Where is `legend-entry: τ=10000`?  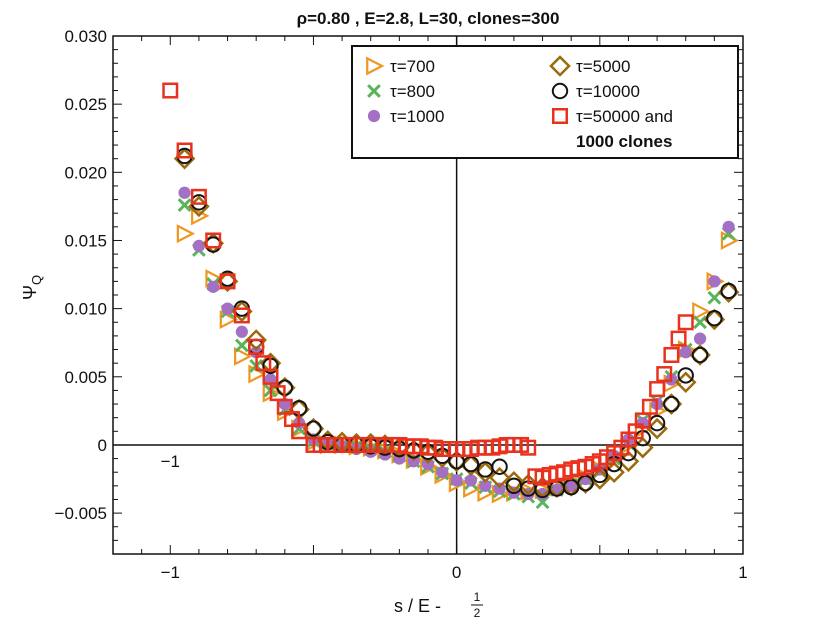 legend-entry: τ=10000 is located at coordinates (595, 91).